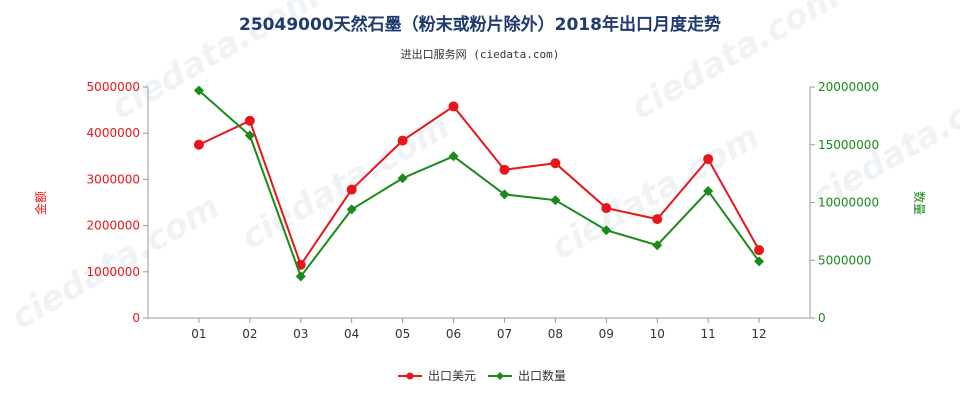 The image size is (960, 400). What do you see at coordinates (480, 54) in the screenshot?
I see `chart-subtitle: 进出口服务网 (ciedata.com)` at bounding box center [480, 54].